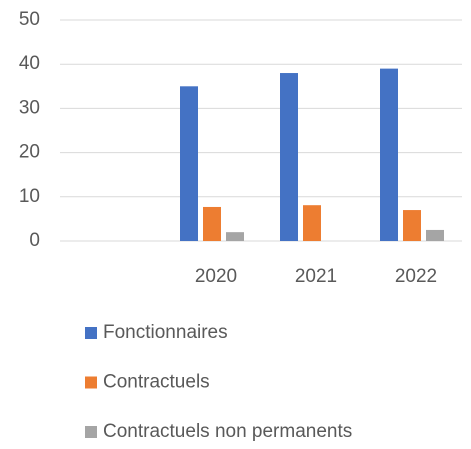 The image size is (471, 449). Describe the element at coordinates (216, 276) in the screenshot. I see `x-tick-label: 2020` at that location.